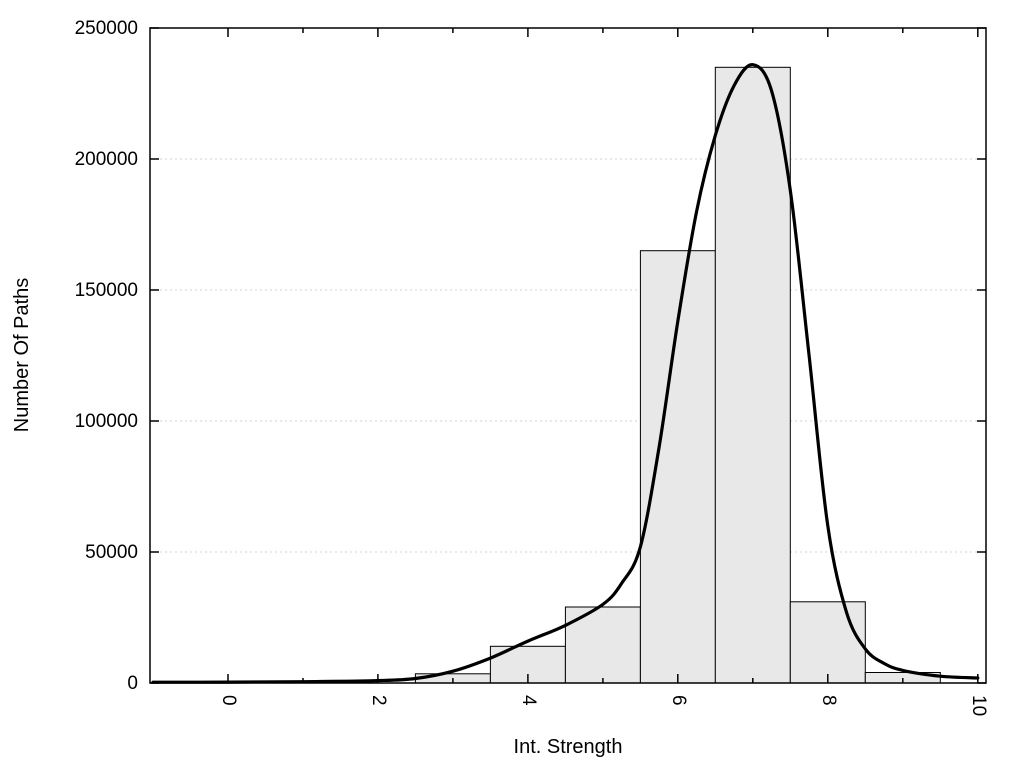  I want to click on x-tick-labels: 0 2 4 6 8 10, so click(603, 705).